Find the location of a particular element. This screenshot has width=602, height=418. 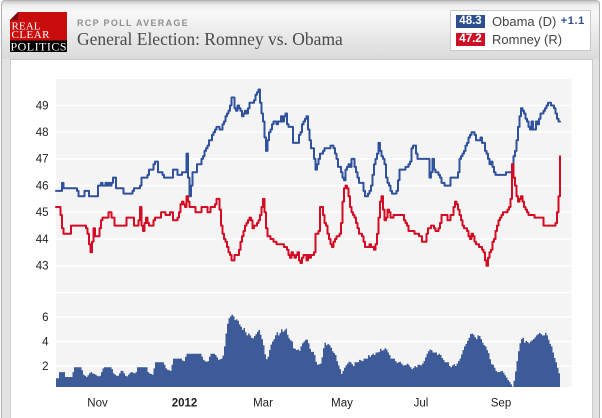

svg-text: 47 is located at coordinates (42, 160).